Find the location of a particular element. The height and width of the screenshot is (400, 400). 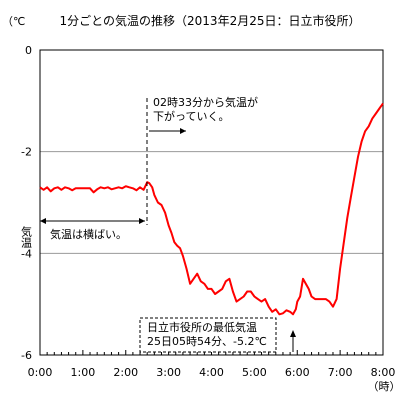

y-tick-label: -2 is located at coordinates (26, 152).